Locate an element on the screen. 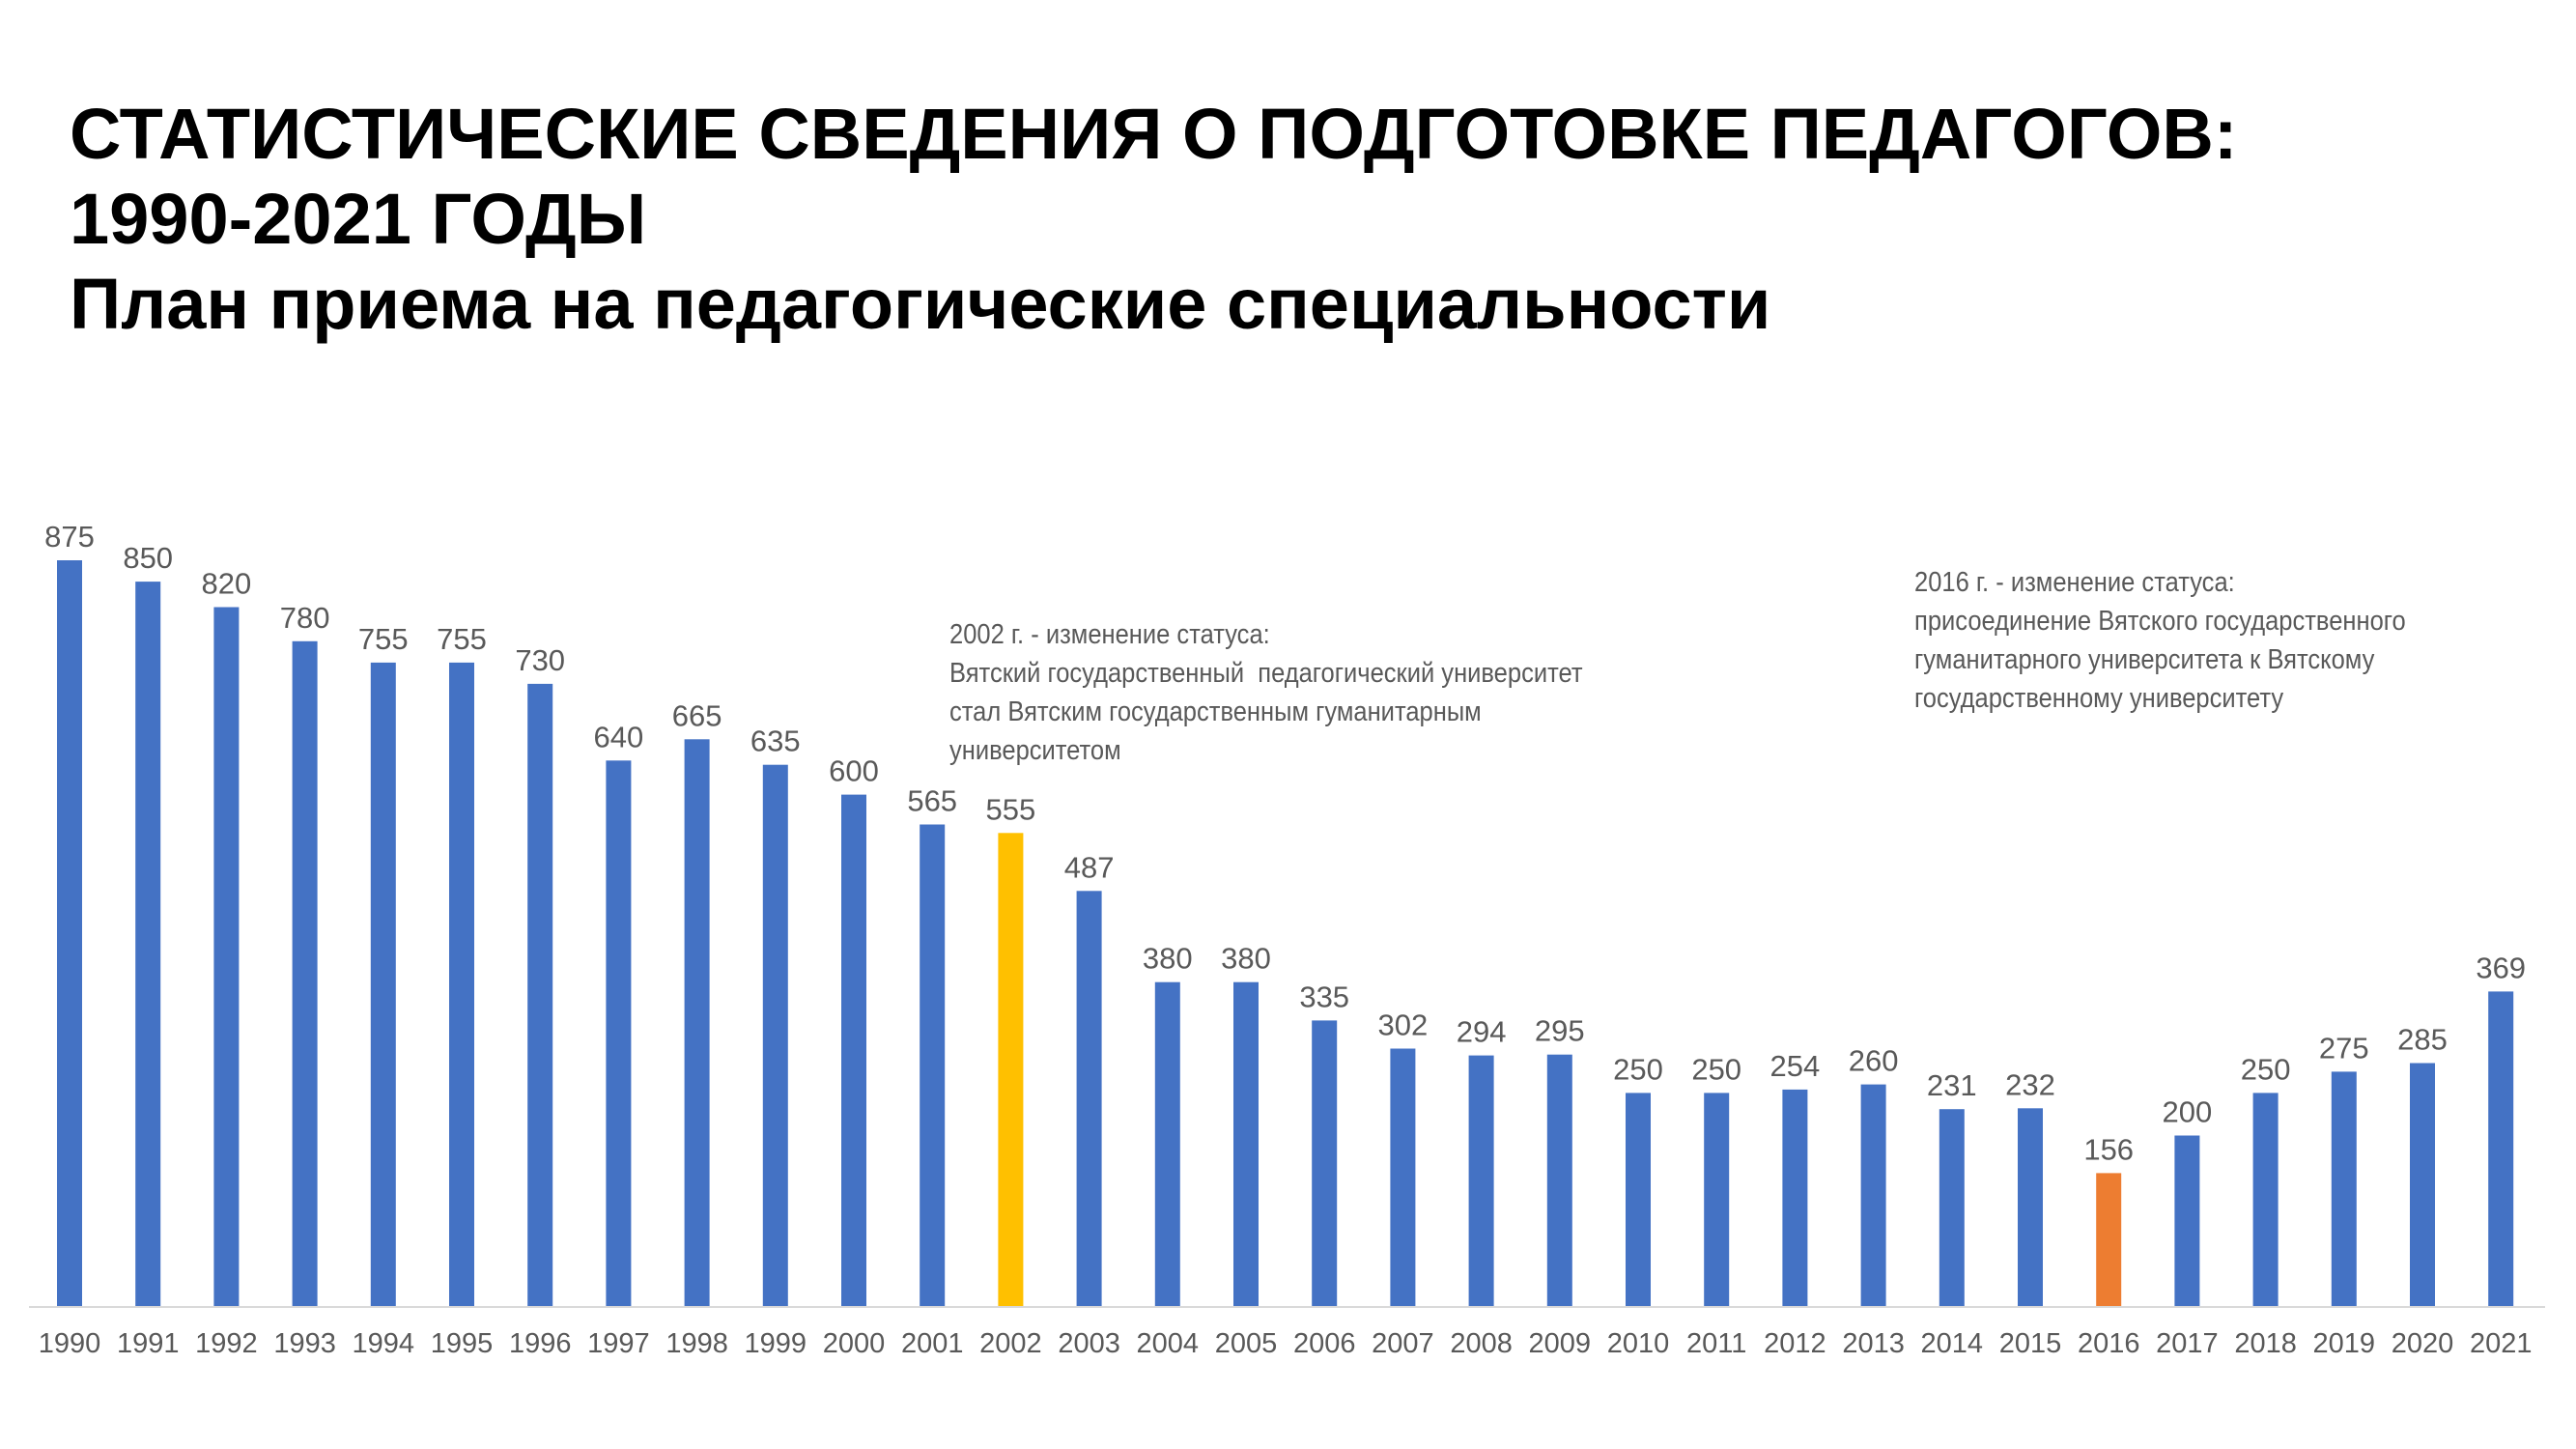 This screenshot has height=1449, width=2576. data-label-1994: 755 is located at coordinates (383, 639).